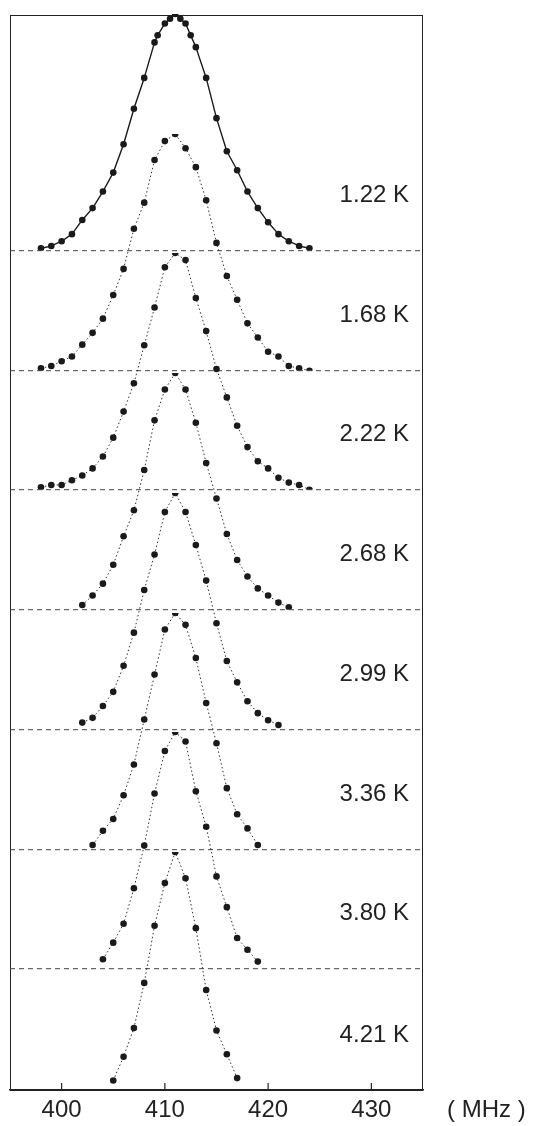  I want to click on text: 2.99 K, so click(374, 673).